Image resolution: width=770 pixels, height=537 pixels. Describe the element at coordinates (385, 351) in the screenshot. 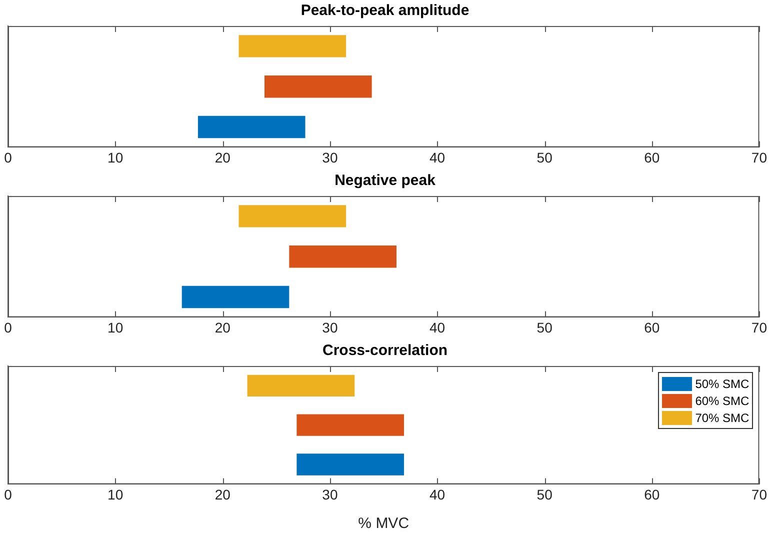

I see `chart-title: Cross-correlation` at that location.